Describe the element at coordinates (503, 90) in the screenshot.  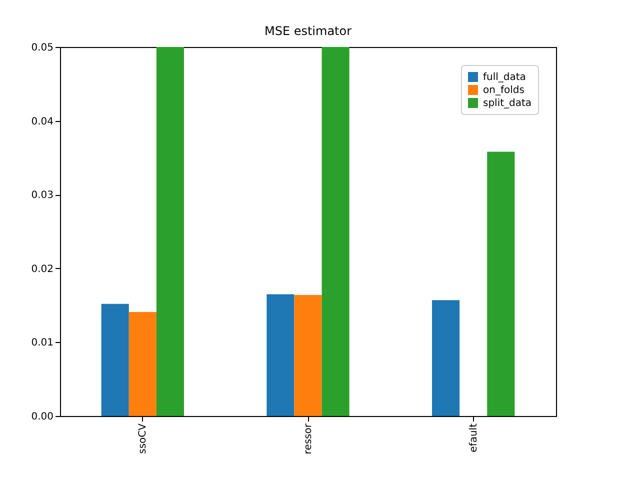
I see `legend-label: on_folds` at that location.